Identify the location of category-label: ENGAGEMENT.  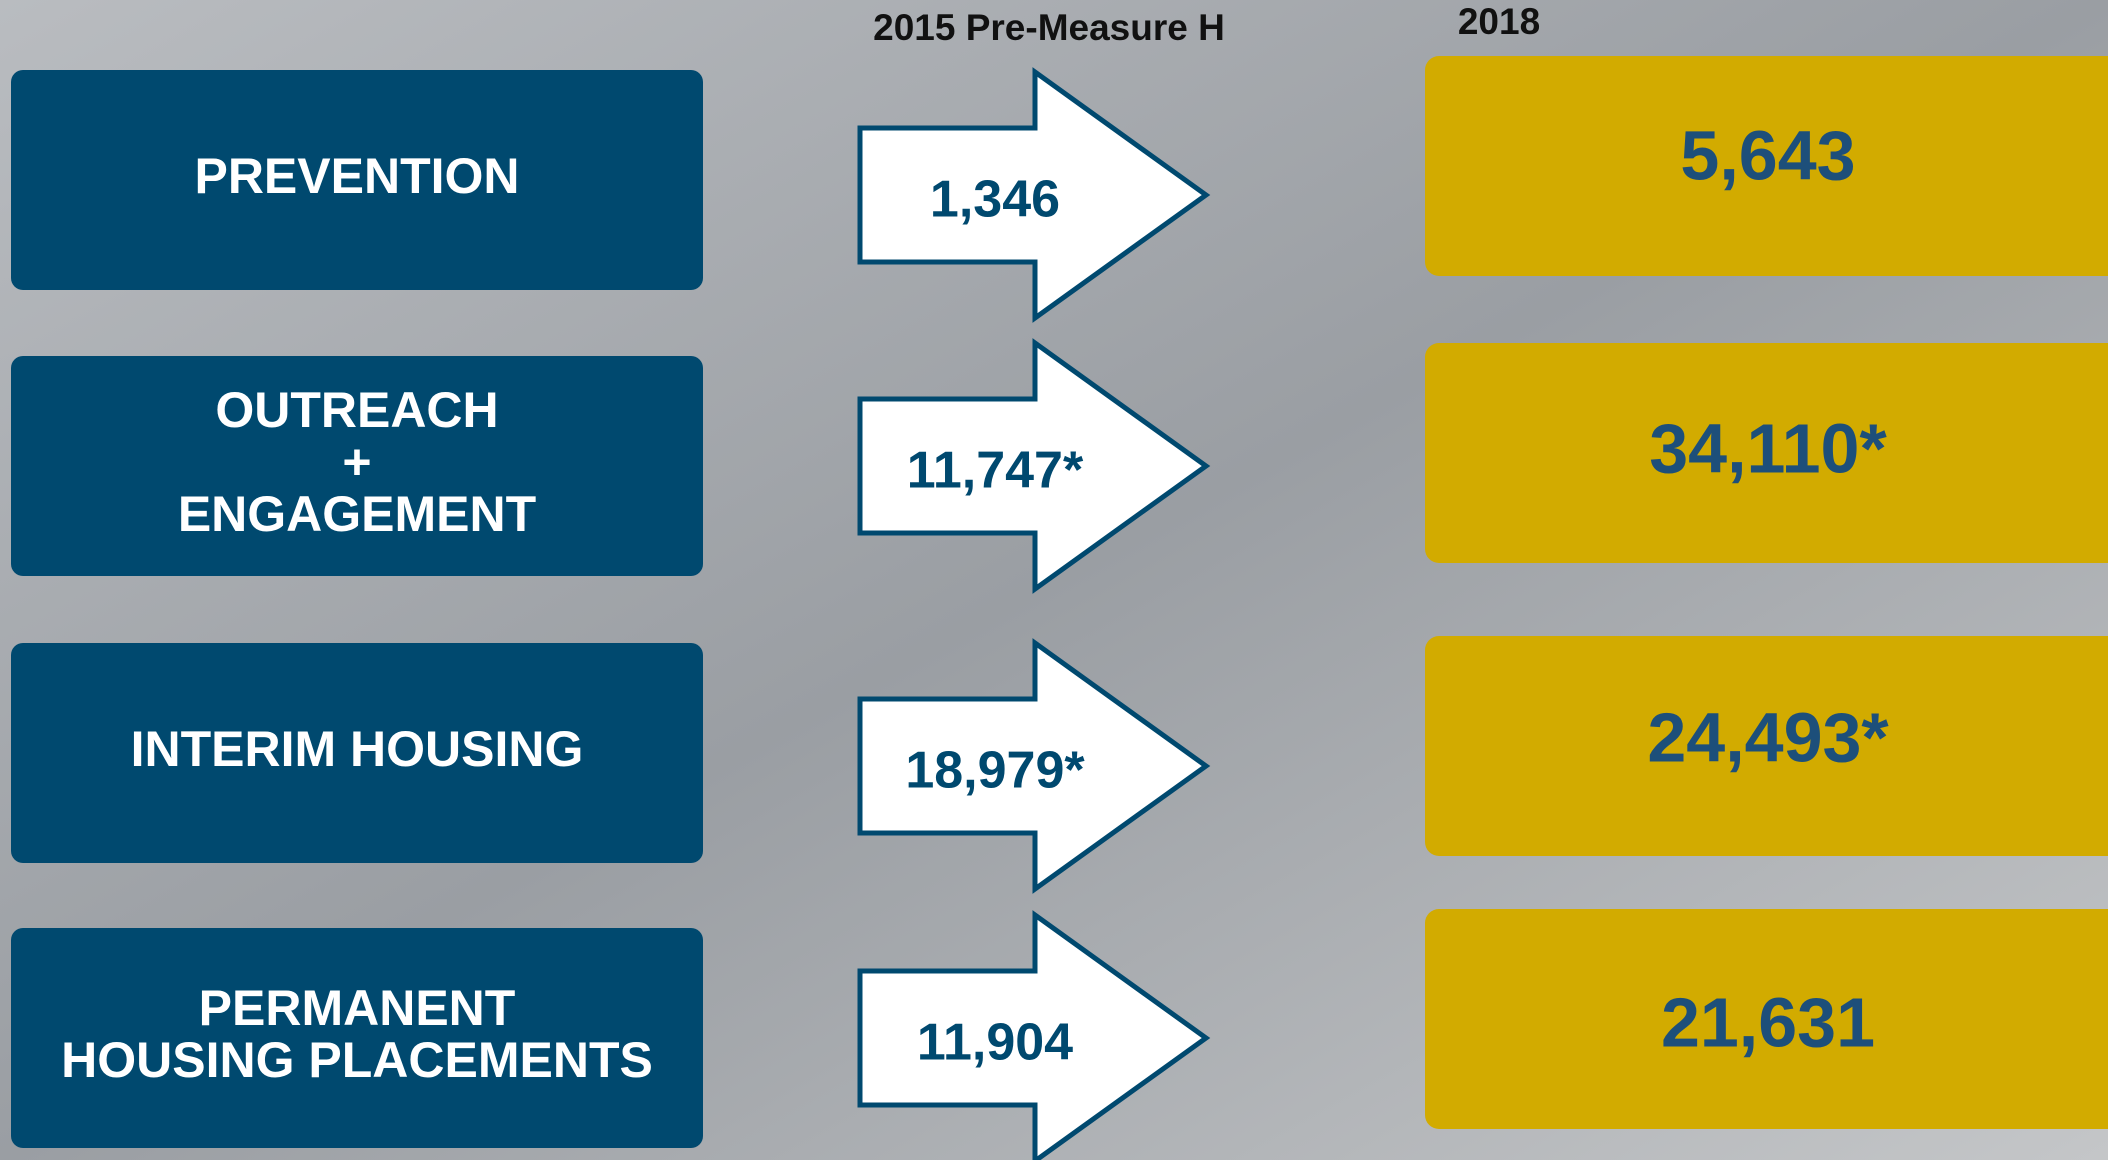
(357, 514).